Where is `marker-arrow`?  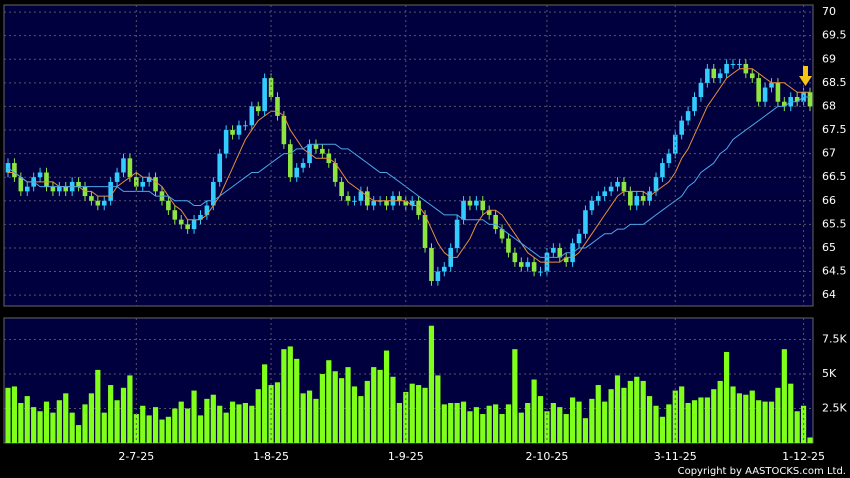
marker-arrow is located at coordinates (805, 76).